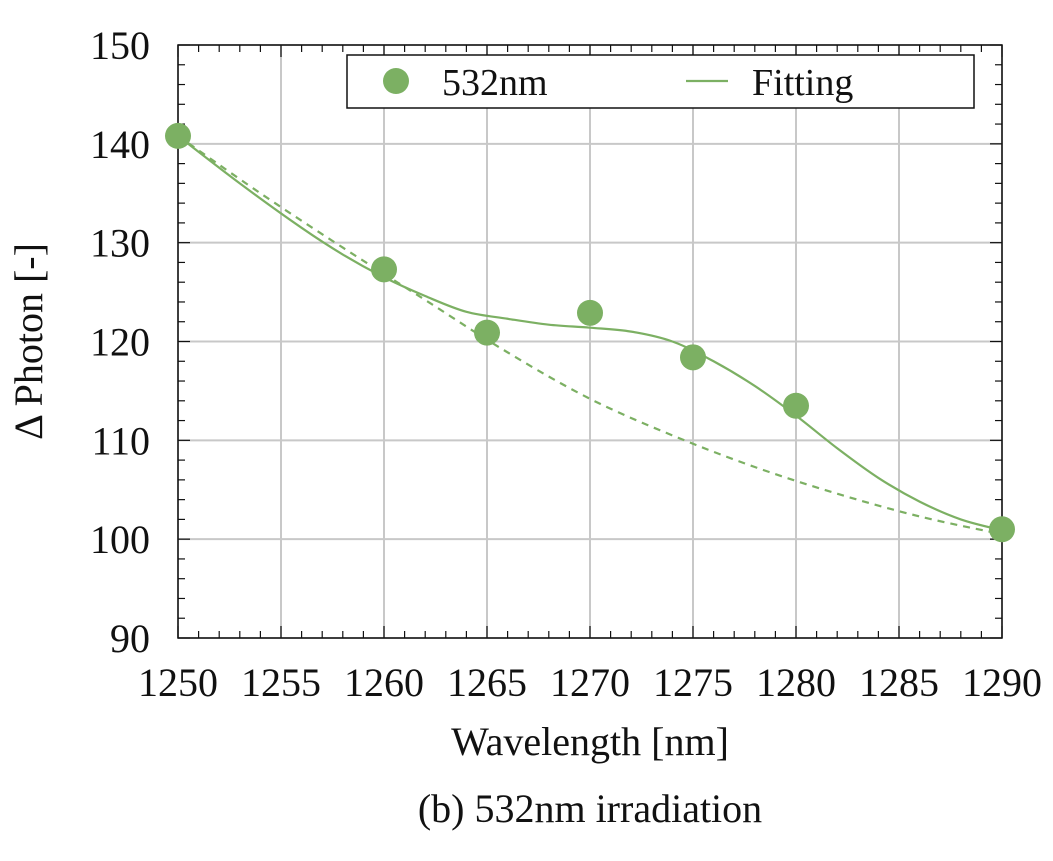  What do you see at coordinates (178, 682) in the screenshot?
I see `x-tick-label-1250: 1250` at bounding box center [178, 682].